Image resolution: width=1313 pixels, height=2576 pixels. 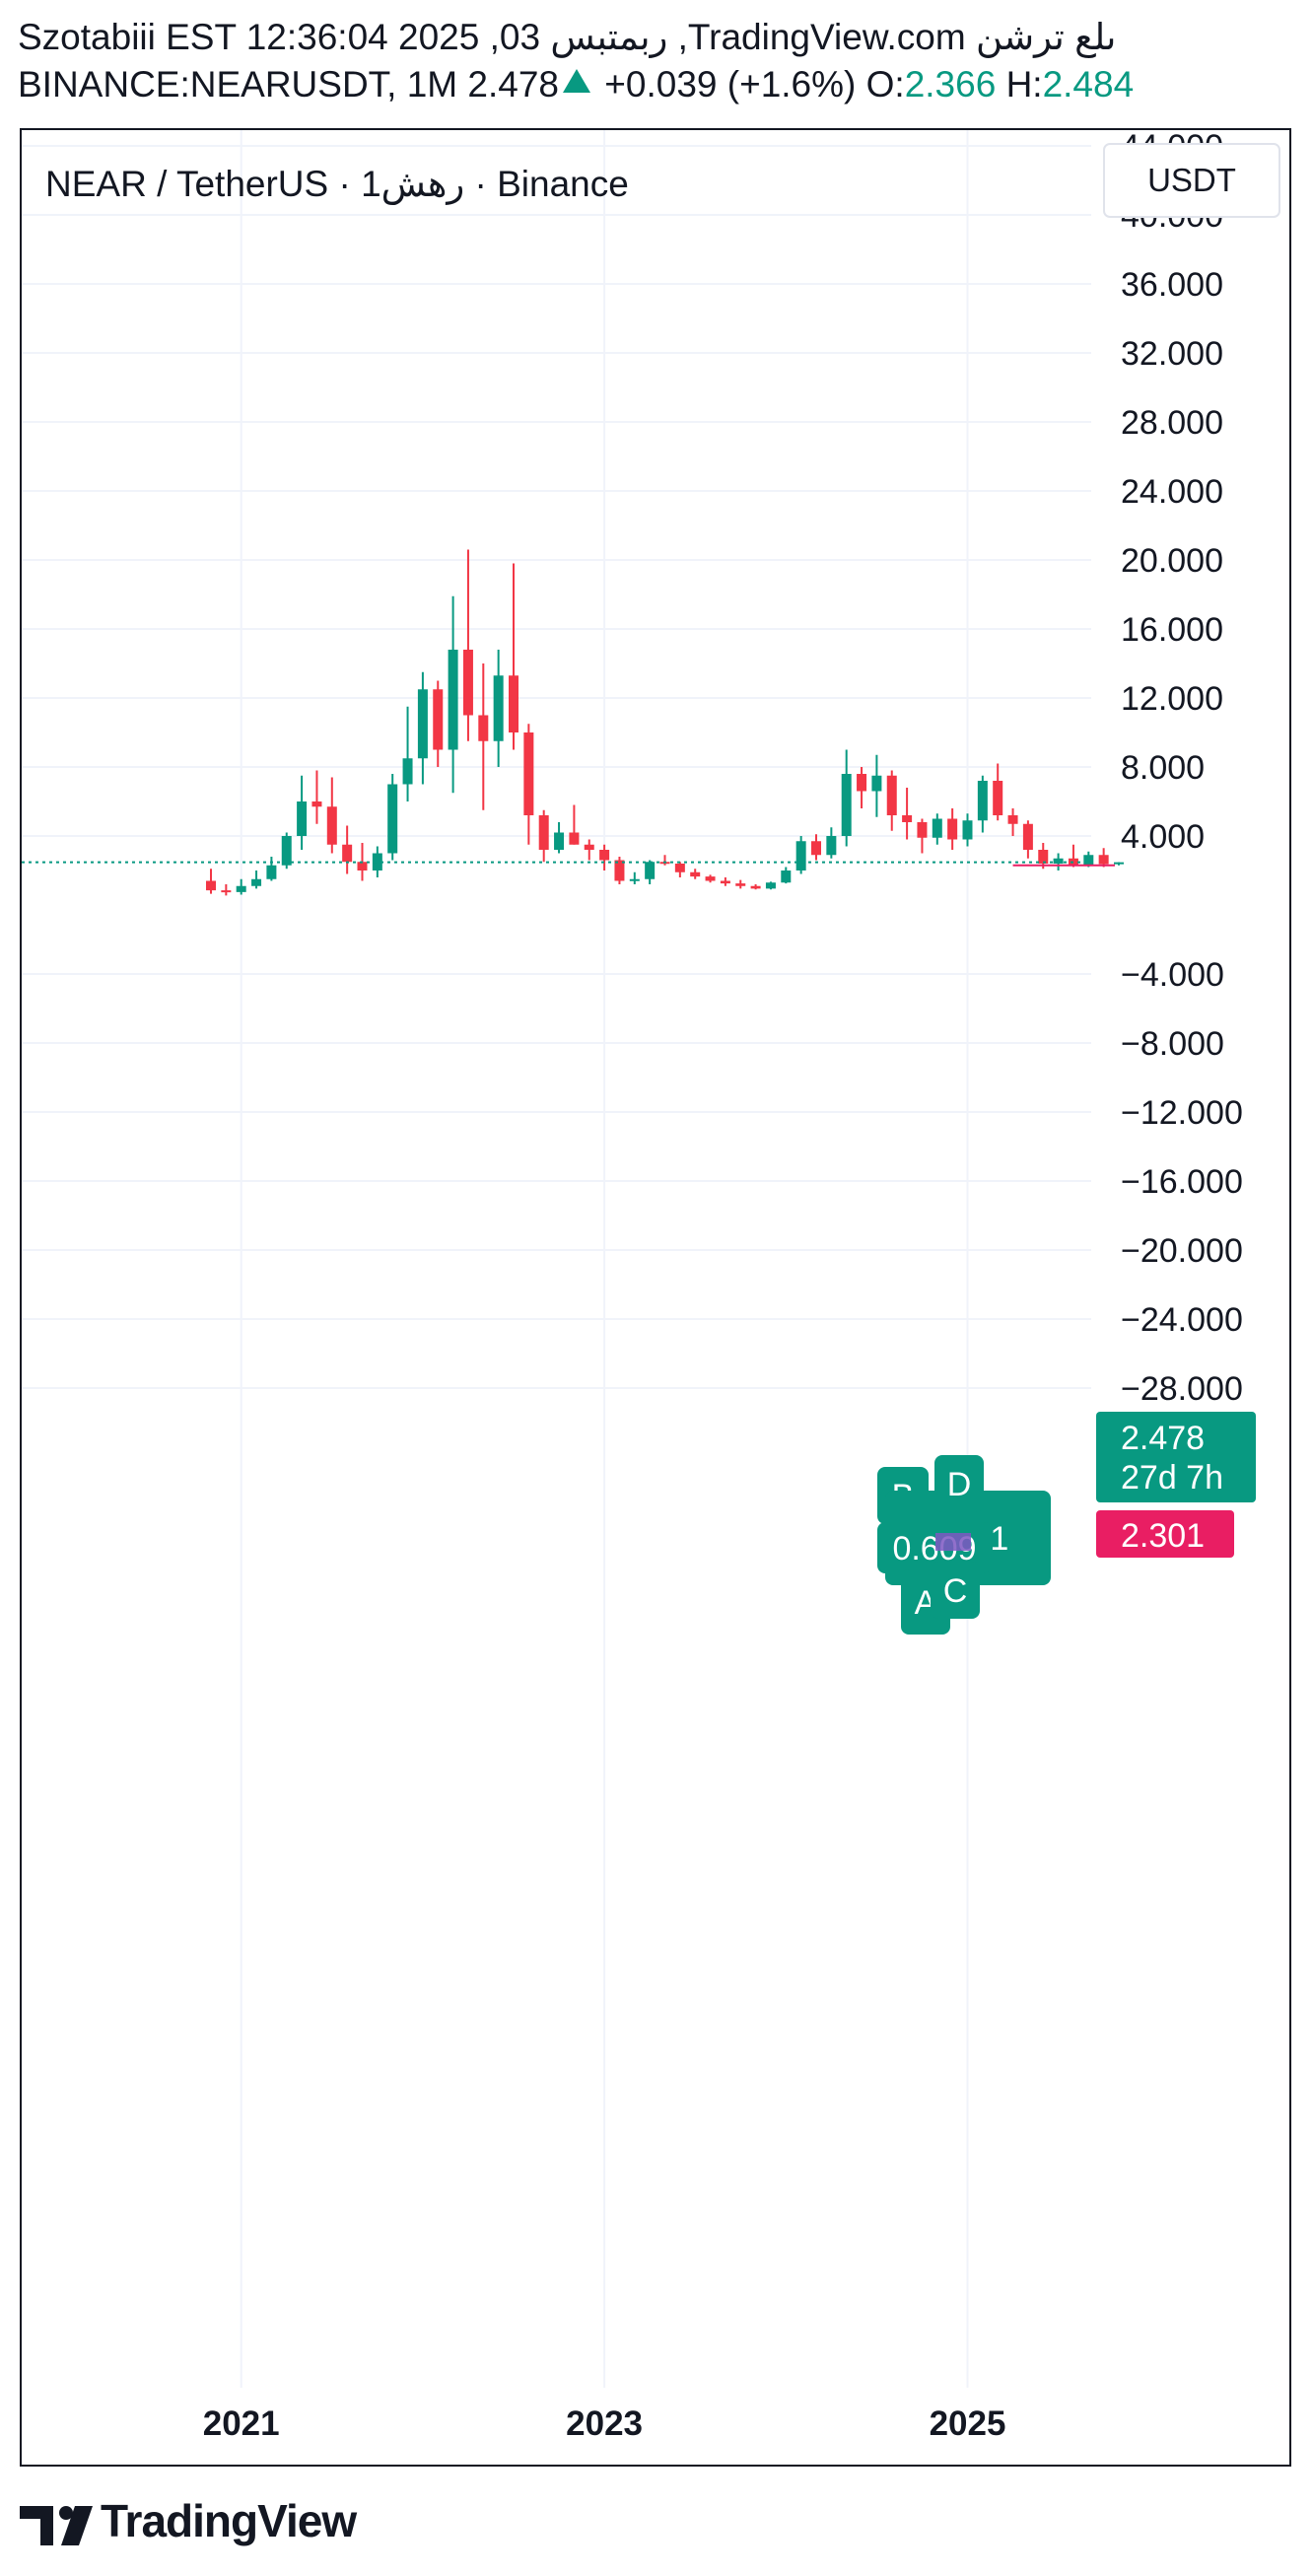 What do you see at coordinates (577, 81) in the screenshot?
I see `up-arrow-icon` at bounding box center [577, 81].